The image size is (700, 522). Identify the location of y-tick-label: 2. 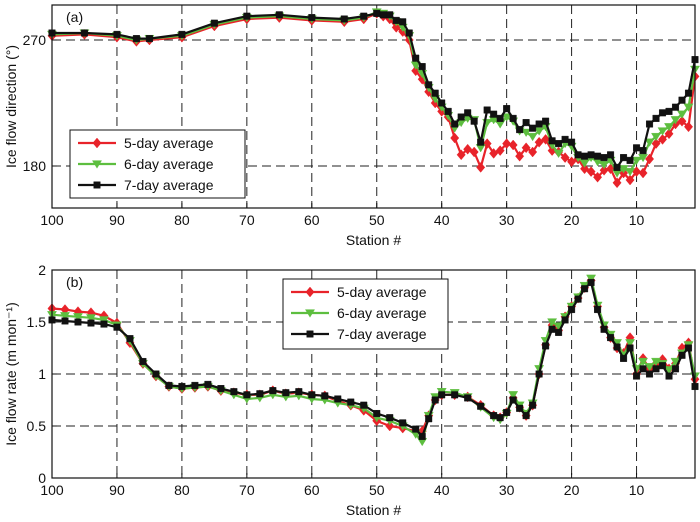
(42, 270).